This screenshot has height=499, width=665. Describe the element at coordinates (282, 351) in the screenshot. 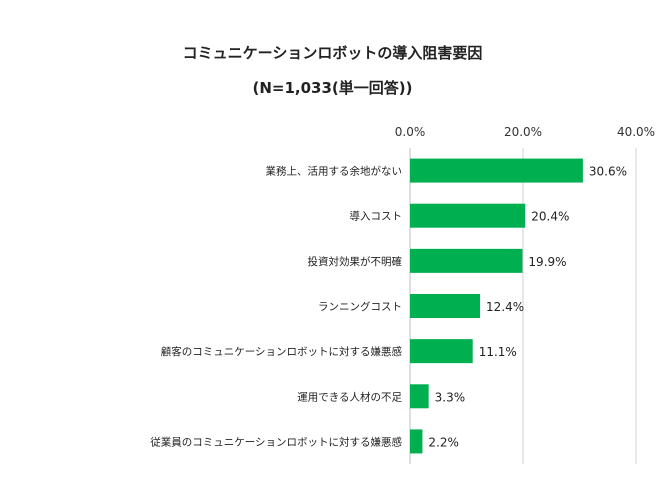

I see `category-label: 顧客のコミュニケーションロボットに対する嫌悪感` at that location.